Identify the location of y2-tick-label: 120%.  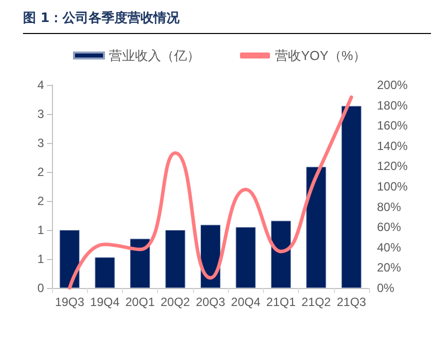
(392, 166).